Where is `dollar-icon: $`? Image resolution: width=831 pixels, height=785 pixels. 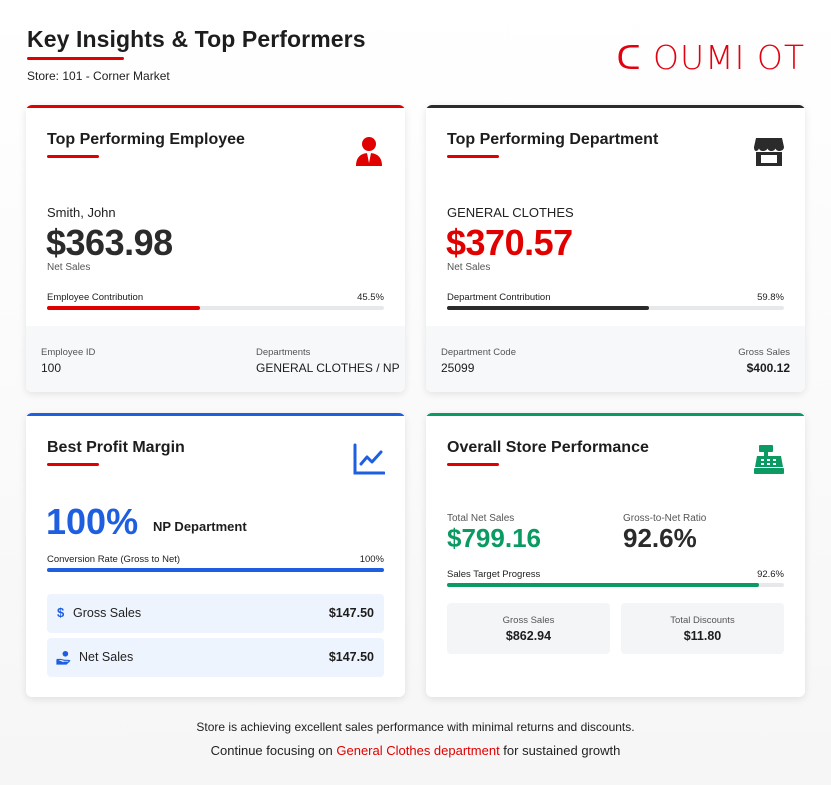
dollar-icon: $ is located at coordinates (61, 612).